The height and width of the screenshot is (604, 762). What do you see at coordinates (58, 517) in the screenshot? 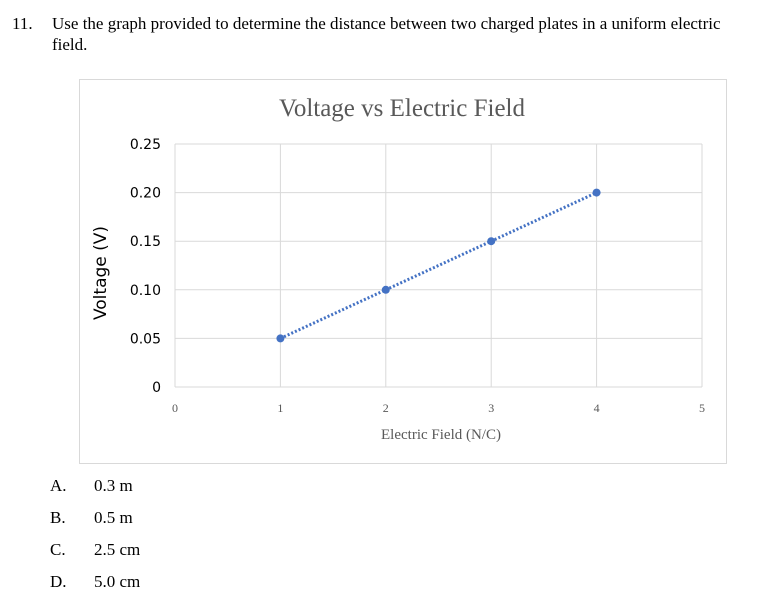
I see `answer-letter: B.` at bounding box center [58, 517].